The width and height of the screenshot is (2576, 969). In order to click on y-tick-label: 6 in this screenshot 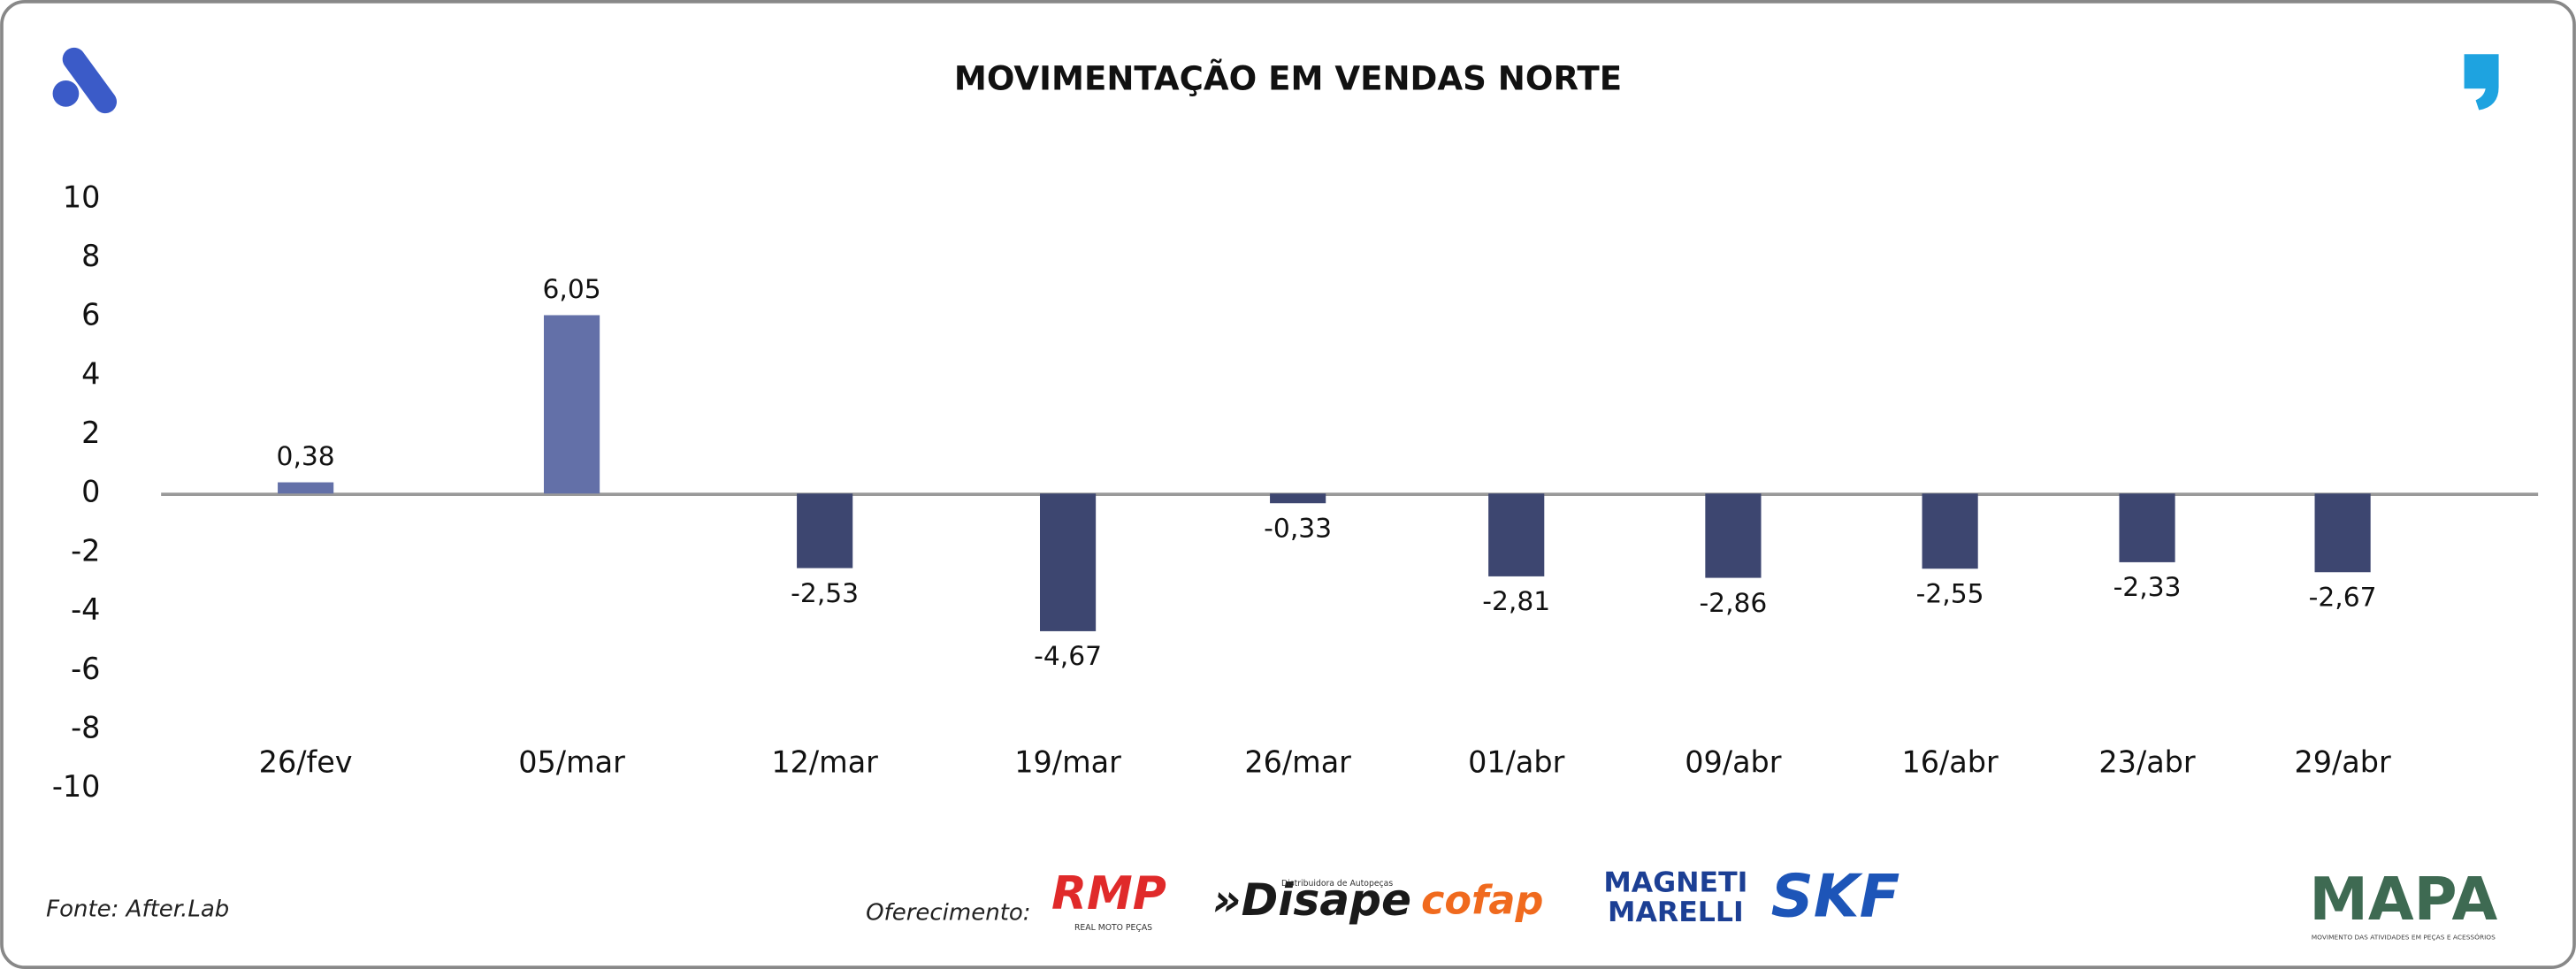, I will do `click(90, 315)`.